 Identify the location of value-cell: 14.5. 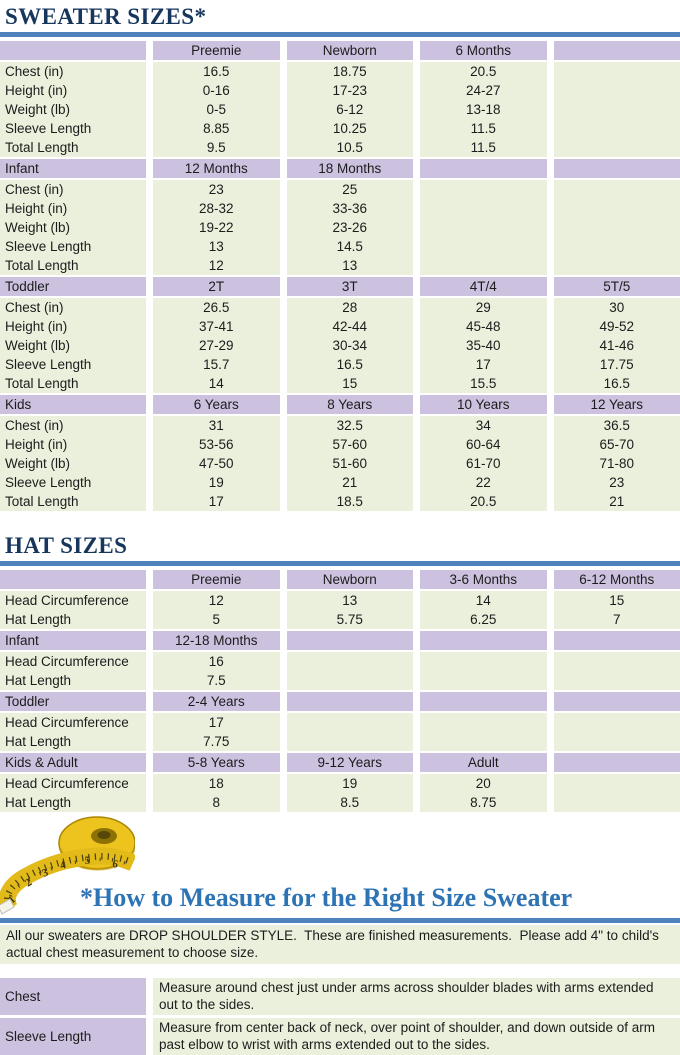
(350, 246).